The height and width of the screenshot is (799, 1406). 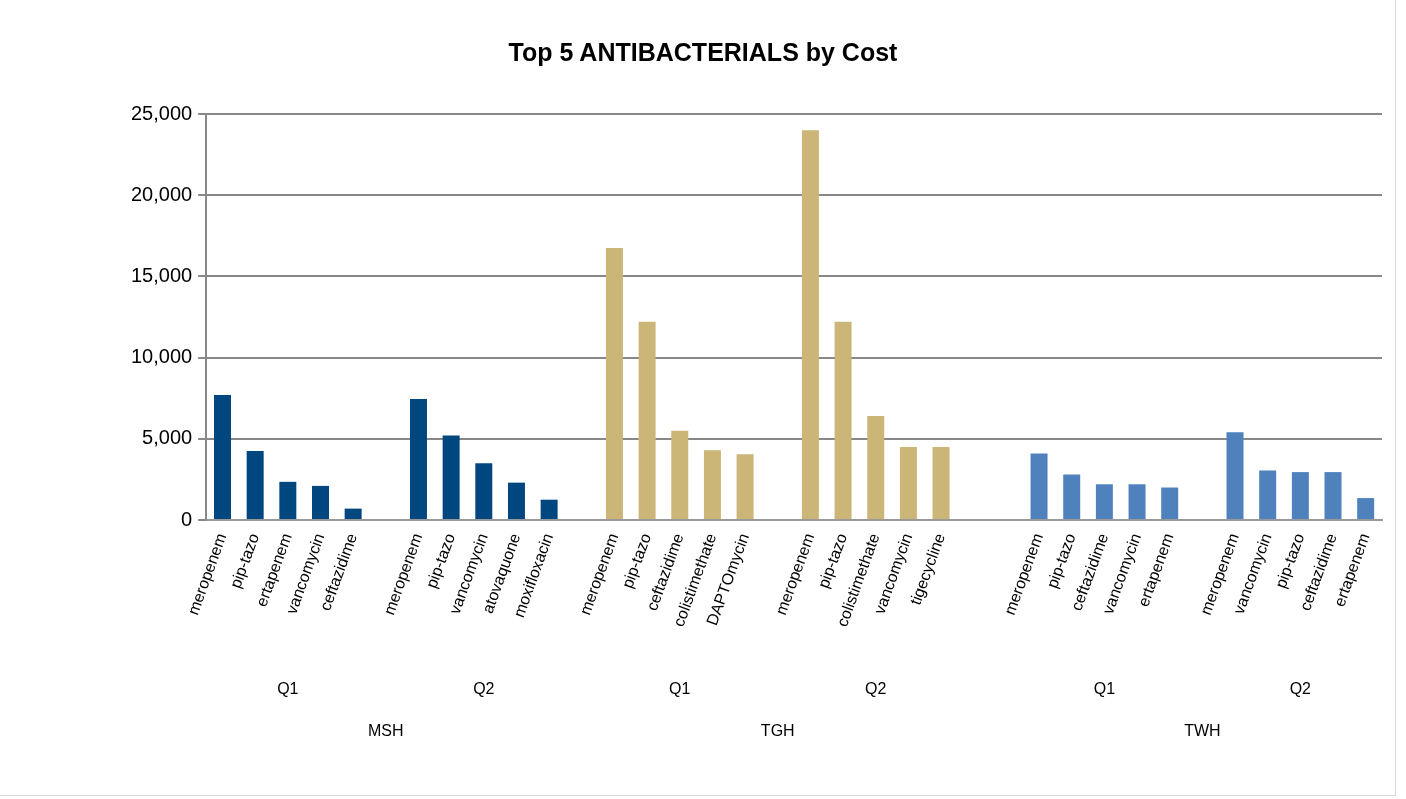 What do you see at coordinates (162, 193) in the screenshot?
I see `y-tick-label: 20,000` at bounding box center [162, 193].